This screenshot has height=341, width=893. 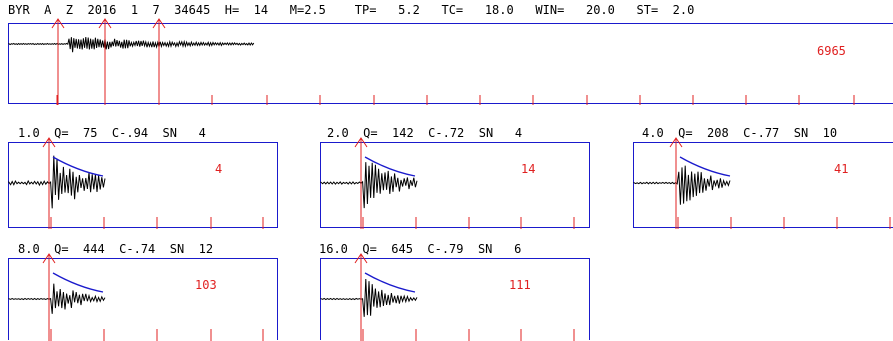 I want to click on filter-label-2: 2.0 Q= 142 C-.72 SN 4, so click(x=425, y=133).